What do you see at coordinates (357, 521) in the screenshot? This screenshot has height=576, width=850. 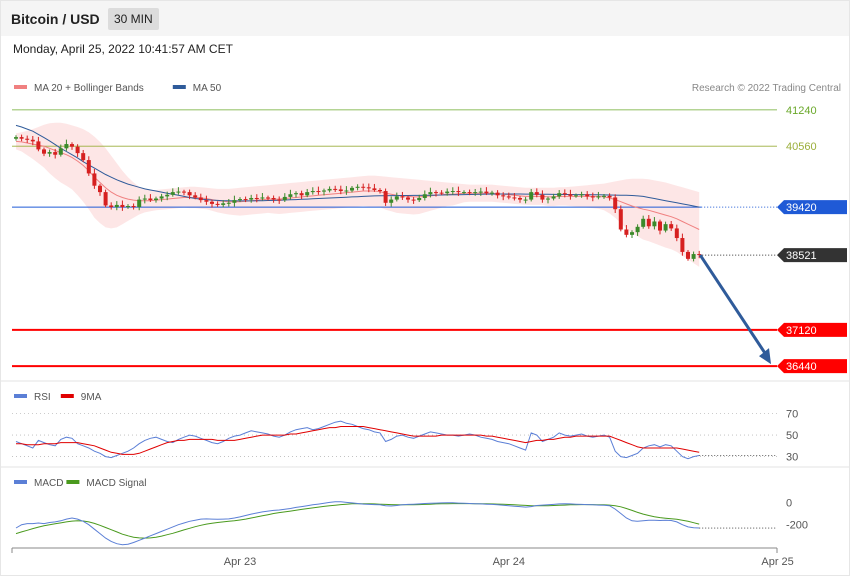 I see `macd-signal-line` at bounding box center [357, 521].